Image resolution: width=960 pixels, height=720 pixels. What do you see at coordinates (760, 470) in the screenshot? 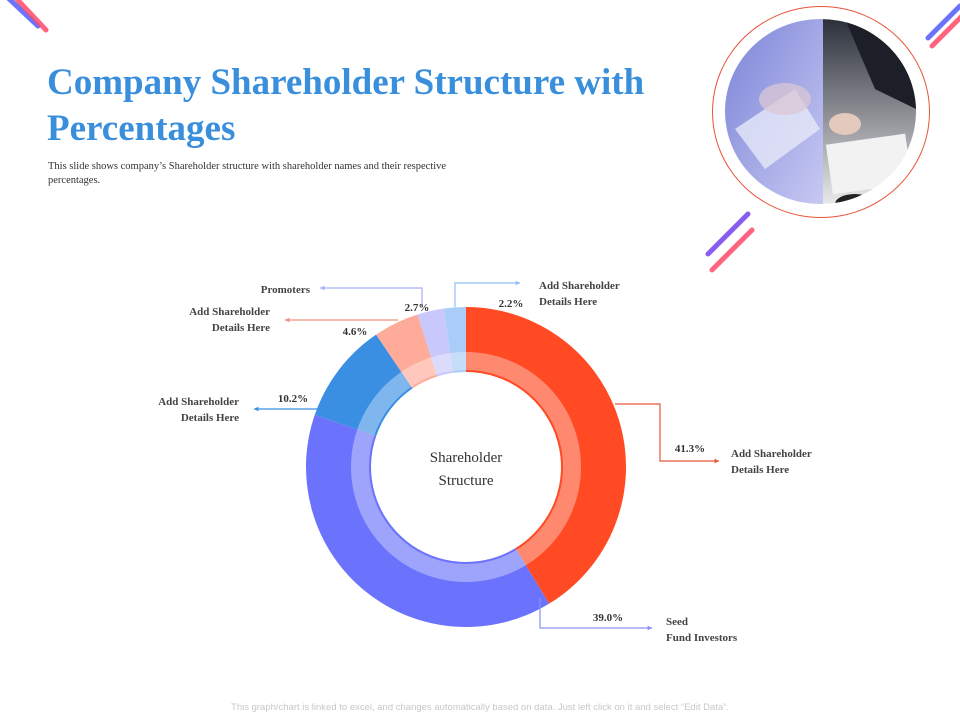
I see `slice-name-0-line-1: Details Here` at bounding box center [760, 470].